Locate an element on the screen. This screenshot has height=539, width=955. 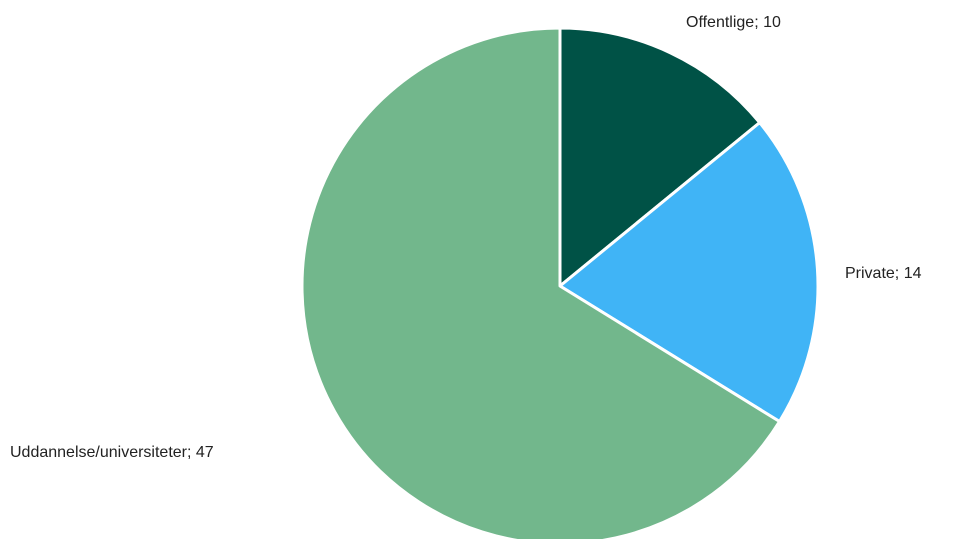
data-label-private: Private; 14 is located at coordinates (883, 273).